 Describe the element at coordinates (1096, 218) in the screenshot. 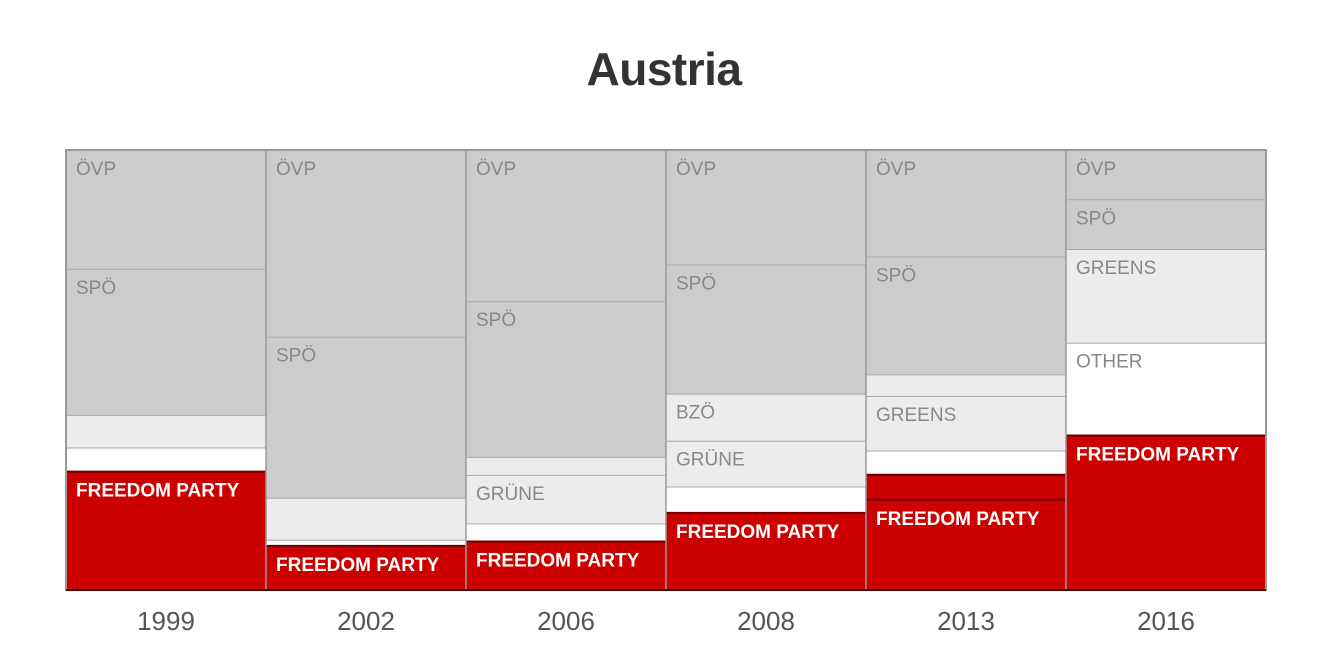

I see `party-label-2016-3: SPÖ` at that location.